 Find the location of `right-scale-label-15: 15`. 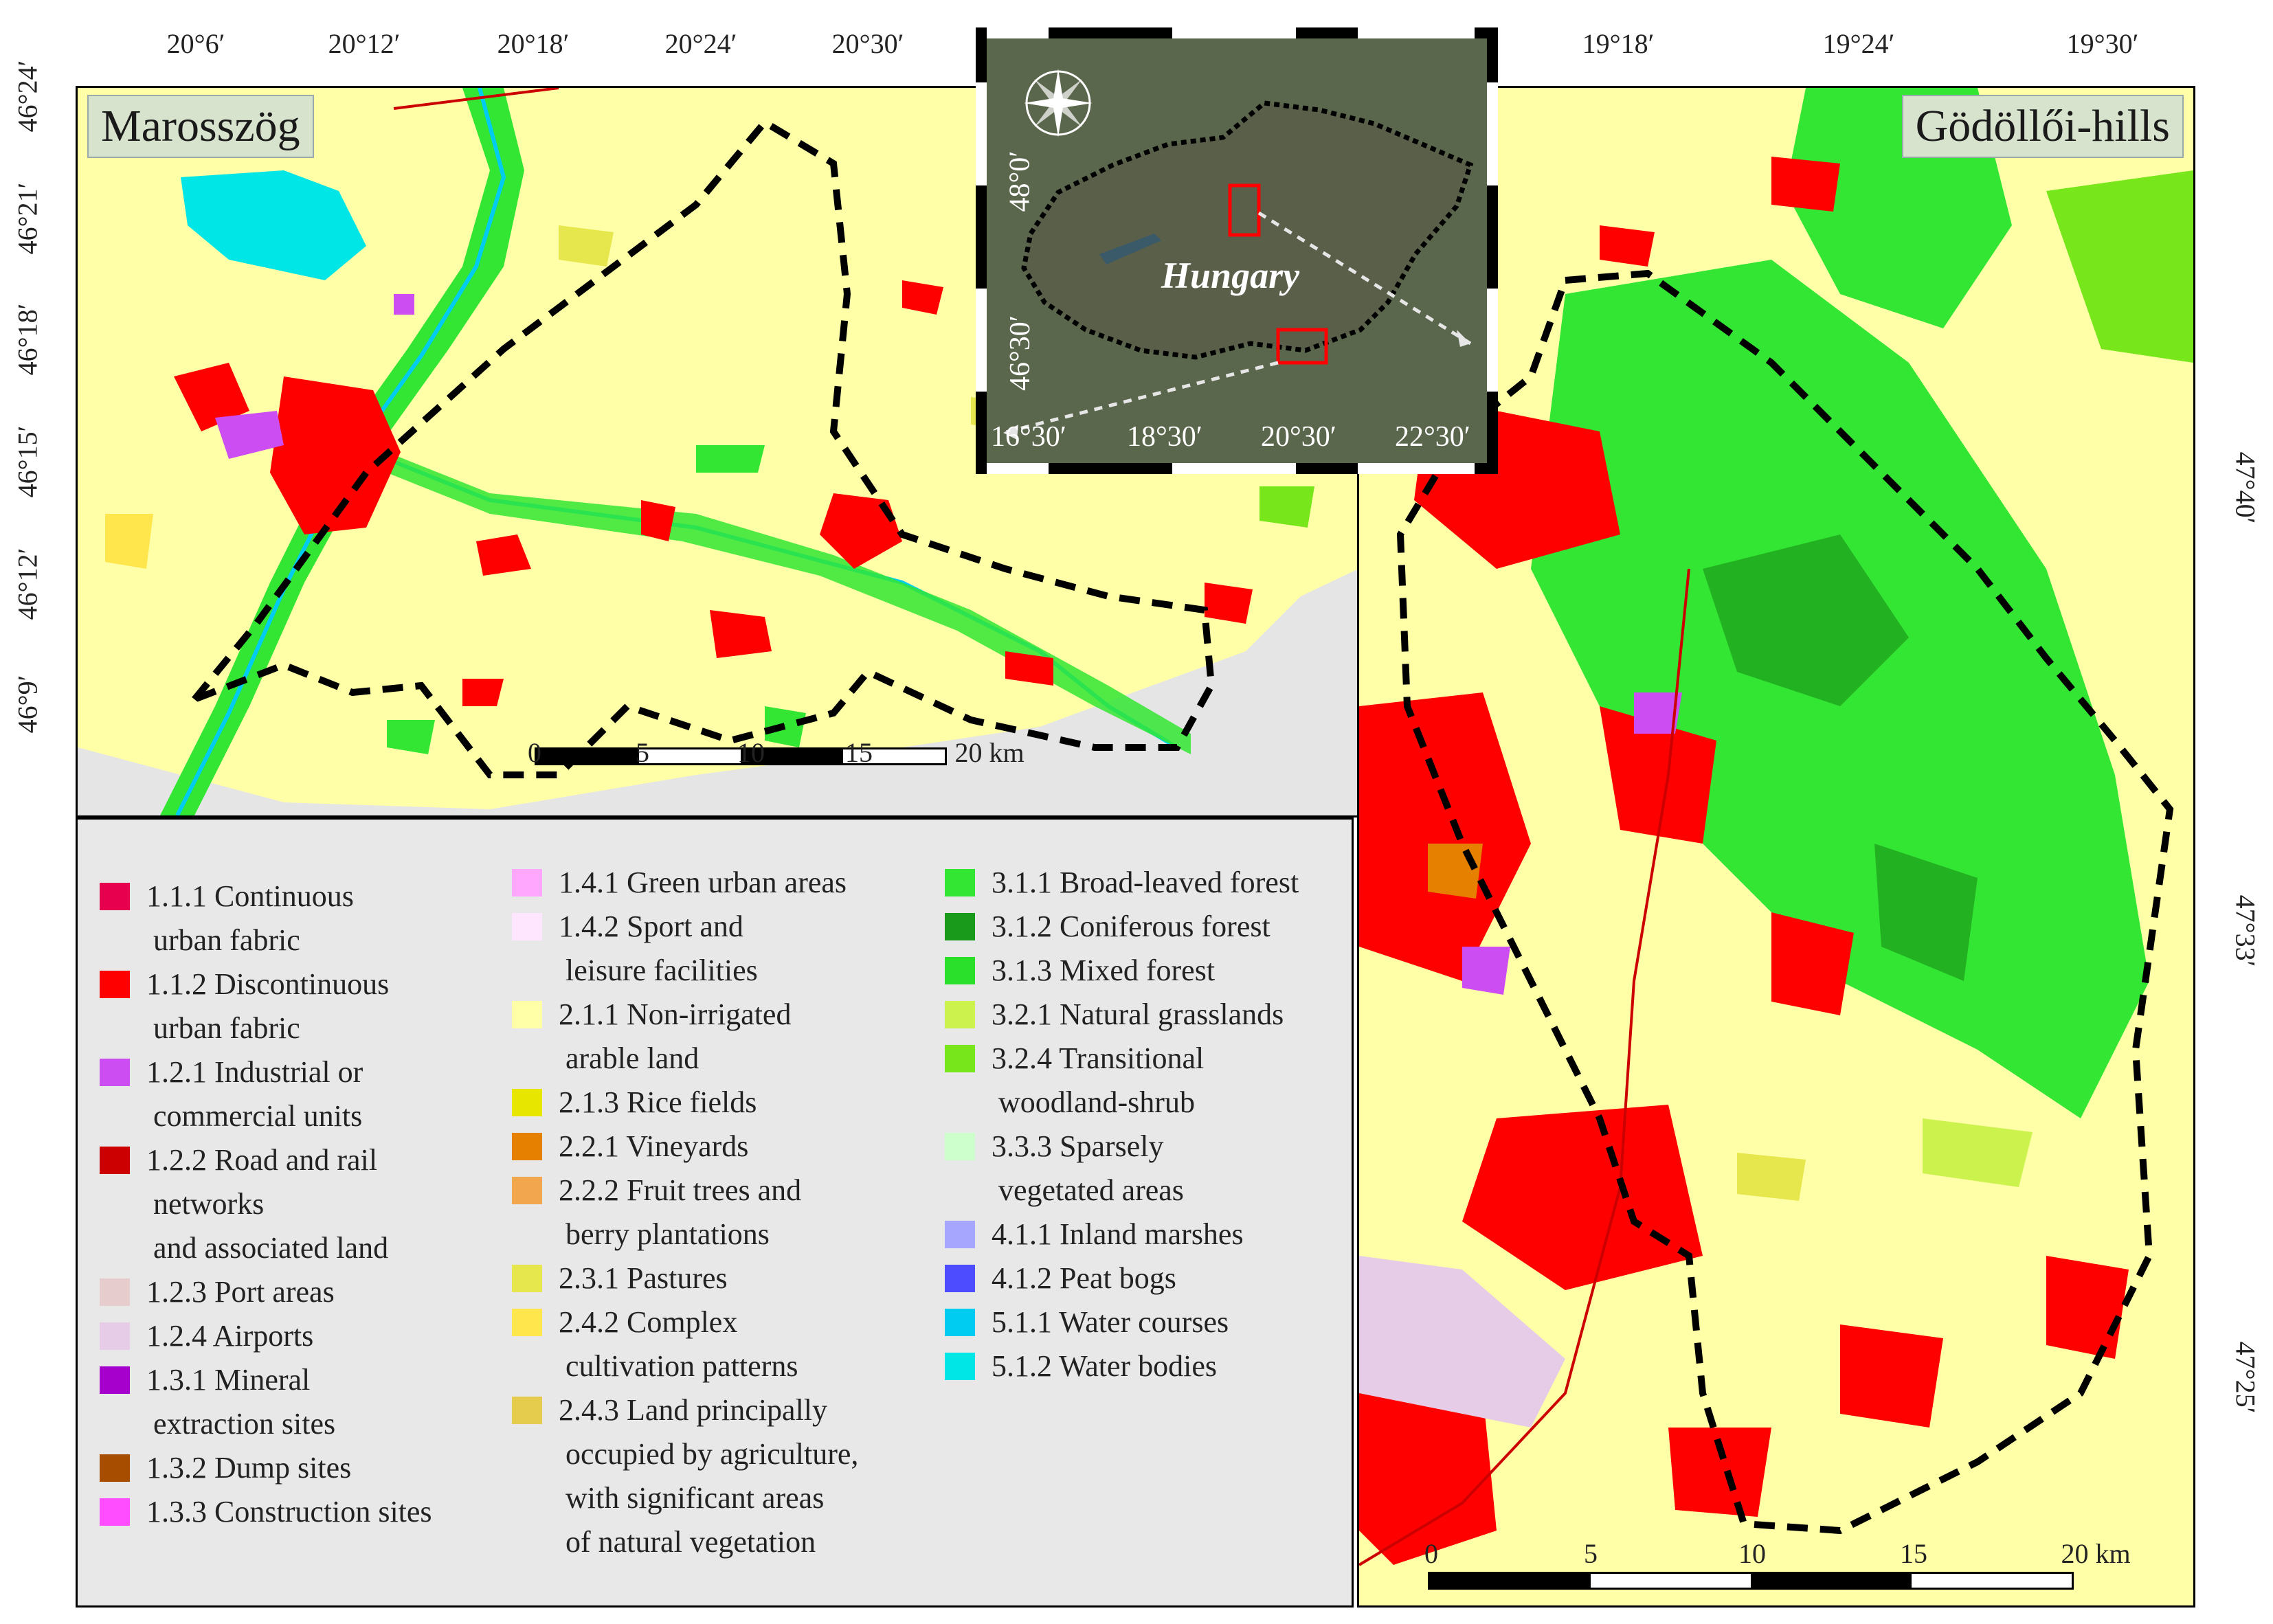

right-scale-label-15: 15 is located at coordinates (1913, 1553).